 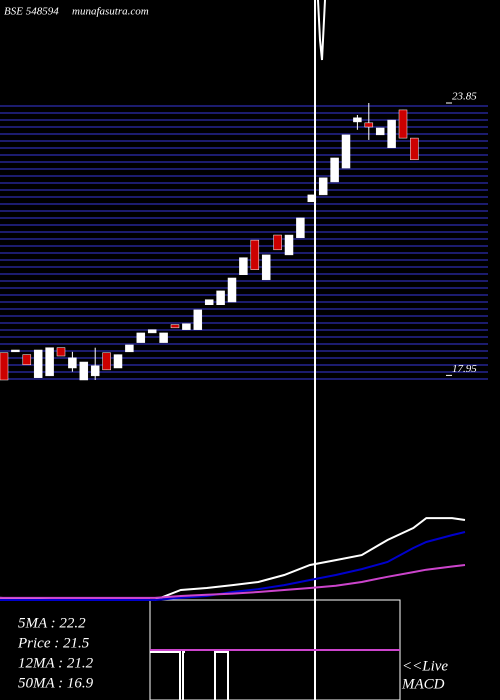 I want to click on stat-label: 50MA : 16.9, so click(x=56, y=683).